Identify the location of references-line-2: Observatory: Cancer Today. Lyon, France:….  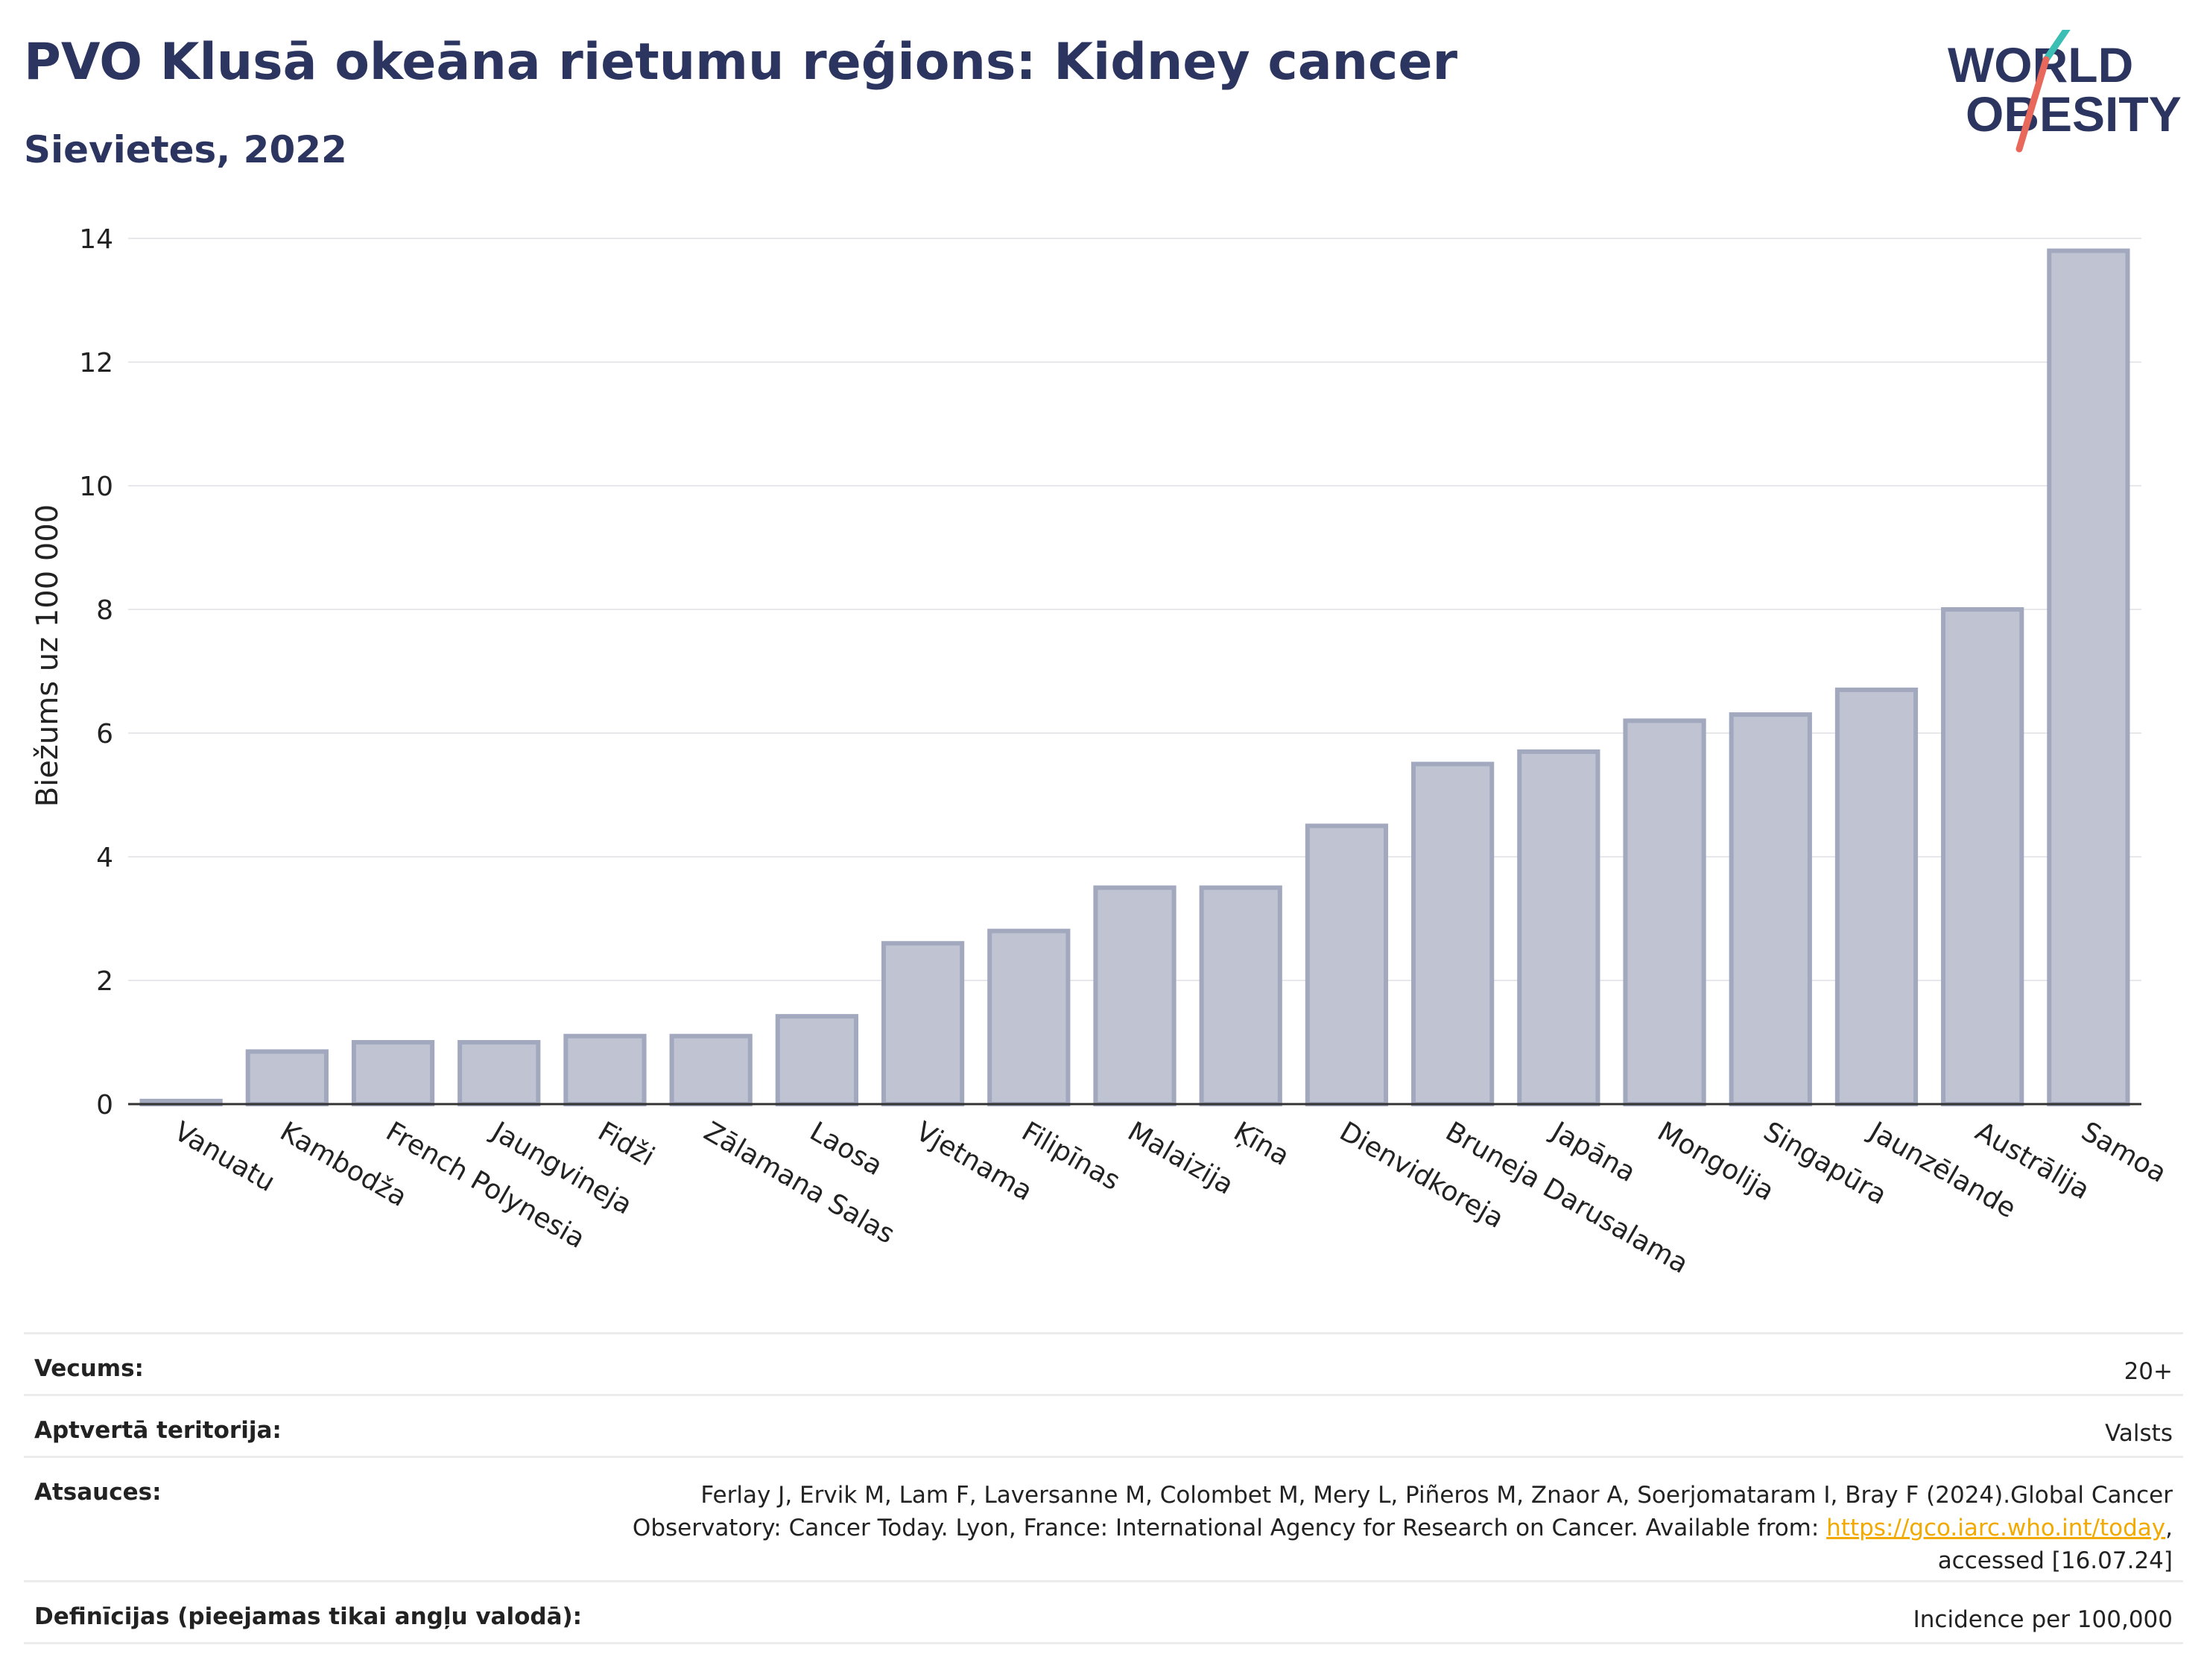
(1226, 1528).